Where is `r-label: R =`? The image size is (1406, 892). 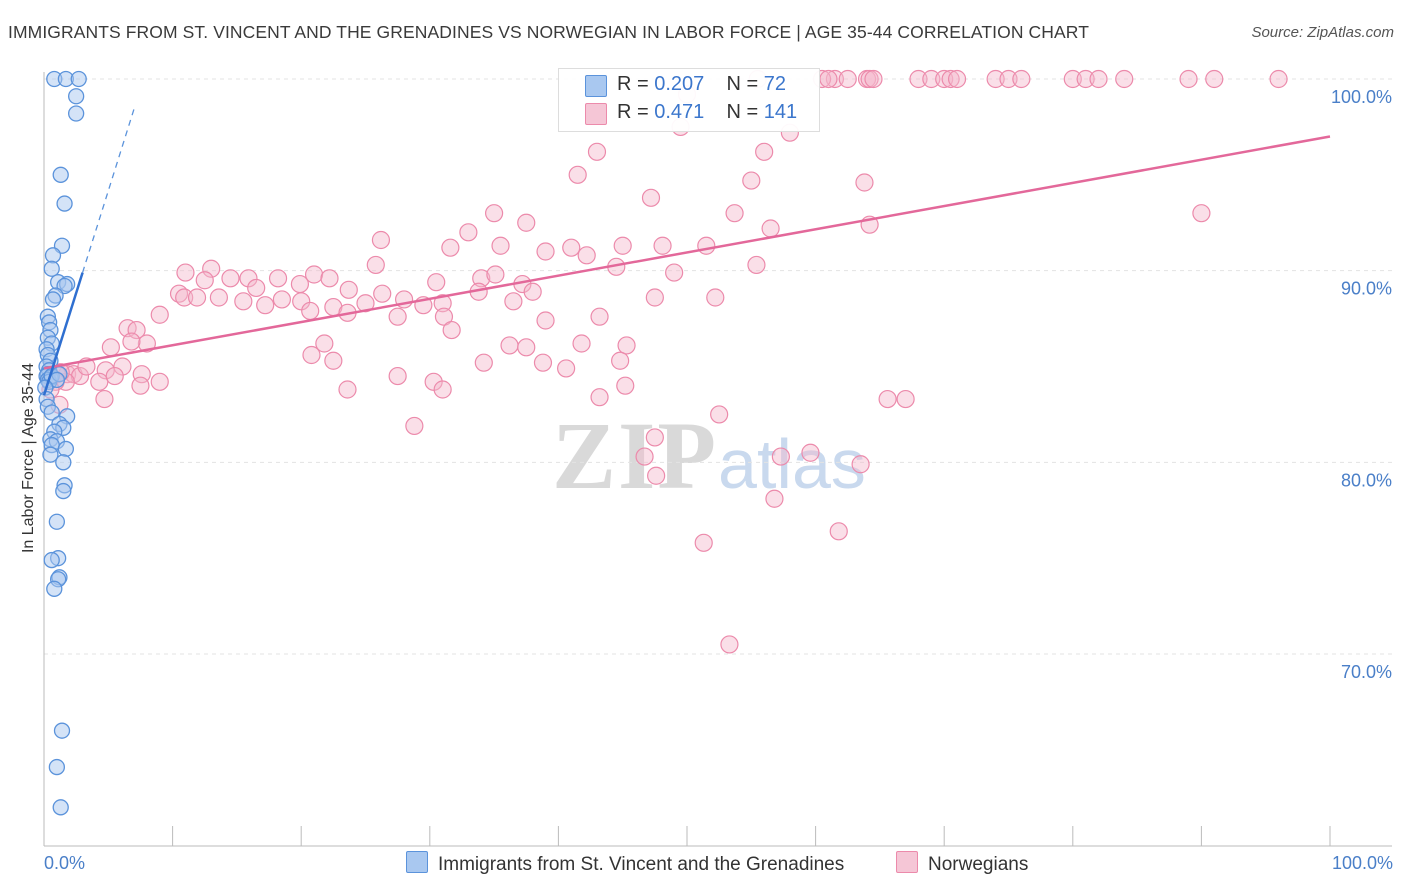 r-label: R = is located at coordinates (633, 112).